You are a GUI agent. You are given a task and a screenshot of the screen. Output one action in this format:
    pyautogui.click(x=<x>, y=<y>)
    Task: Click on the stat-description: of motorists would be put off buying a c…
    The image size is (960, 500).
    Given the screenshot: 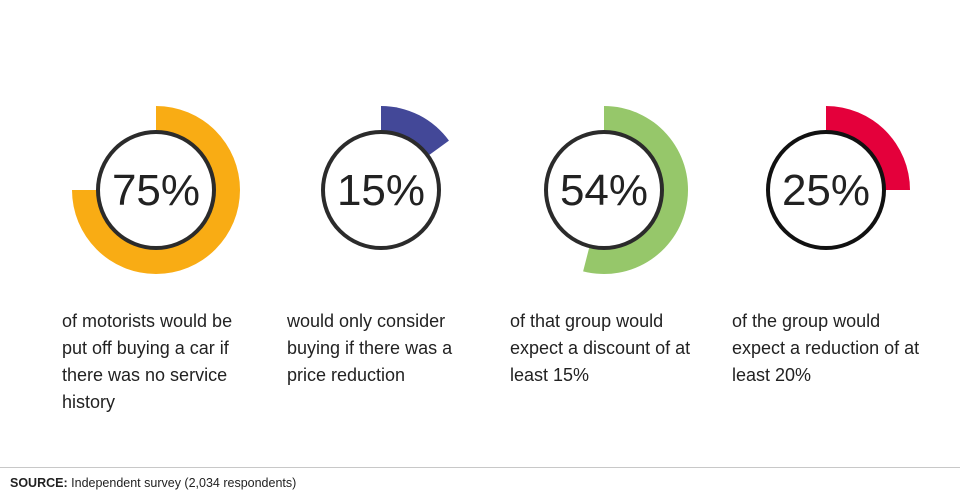 What is the action you would take?
    pyautogui.click(x=147, y=361)
    